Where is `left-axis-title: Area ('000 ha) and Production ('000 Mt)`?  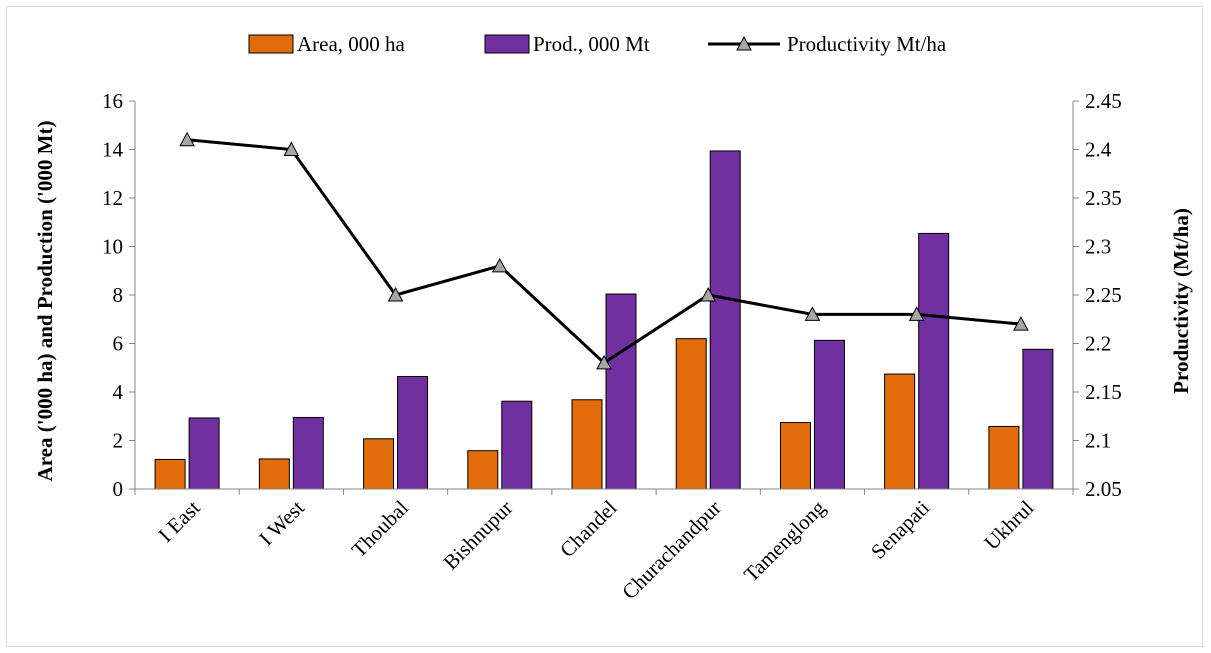 left-axis-title: Area ('000 ha) and Production ('000 Mt) is located at coordinates (45, 301).